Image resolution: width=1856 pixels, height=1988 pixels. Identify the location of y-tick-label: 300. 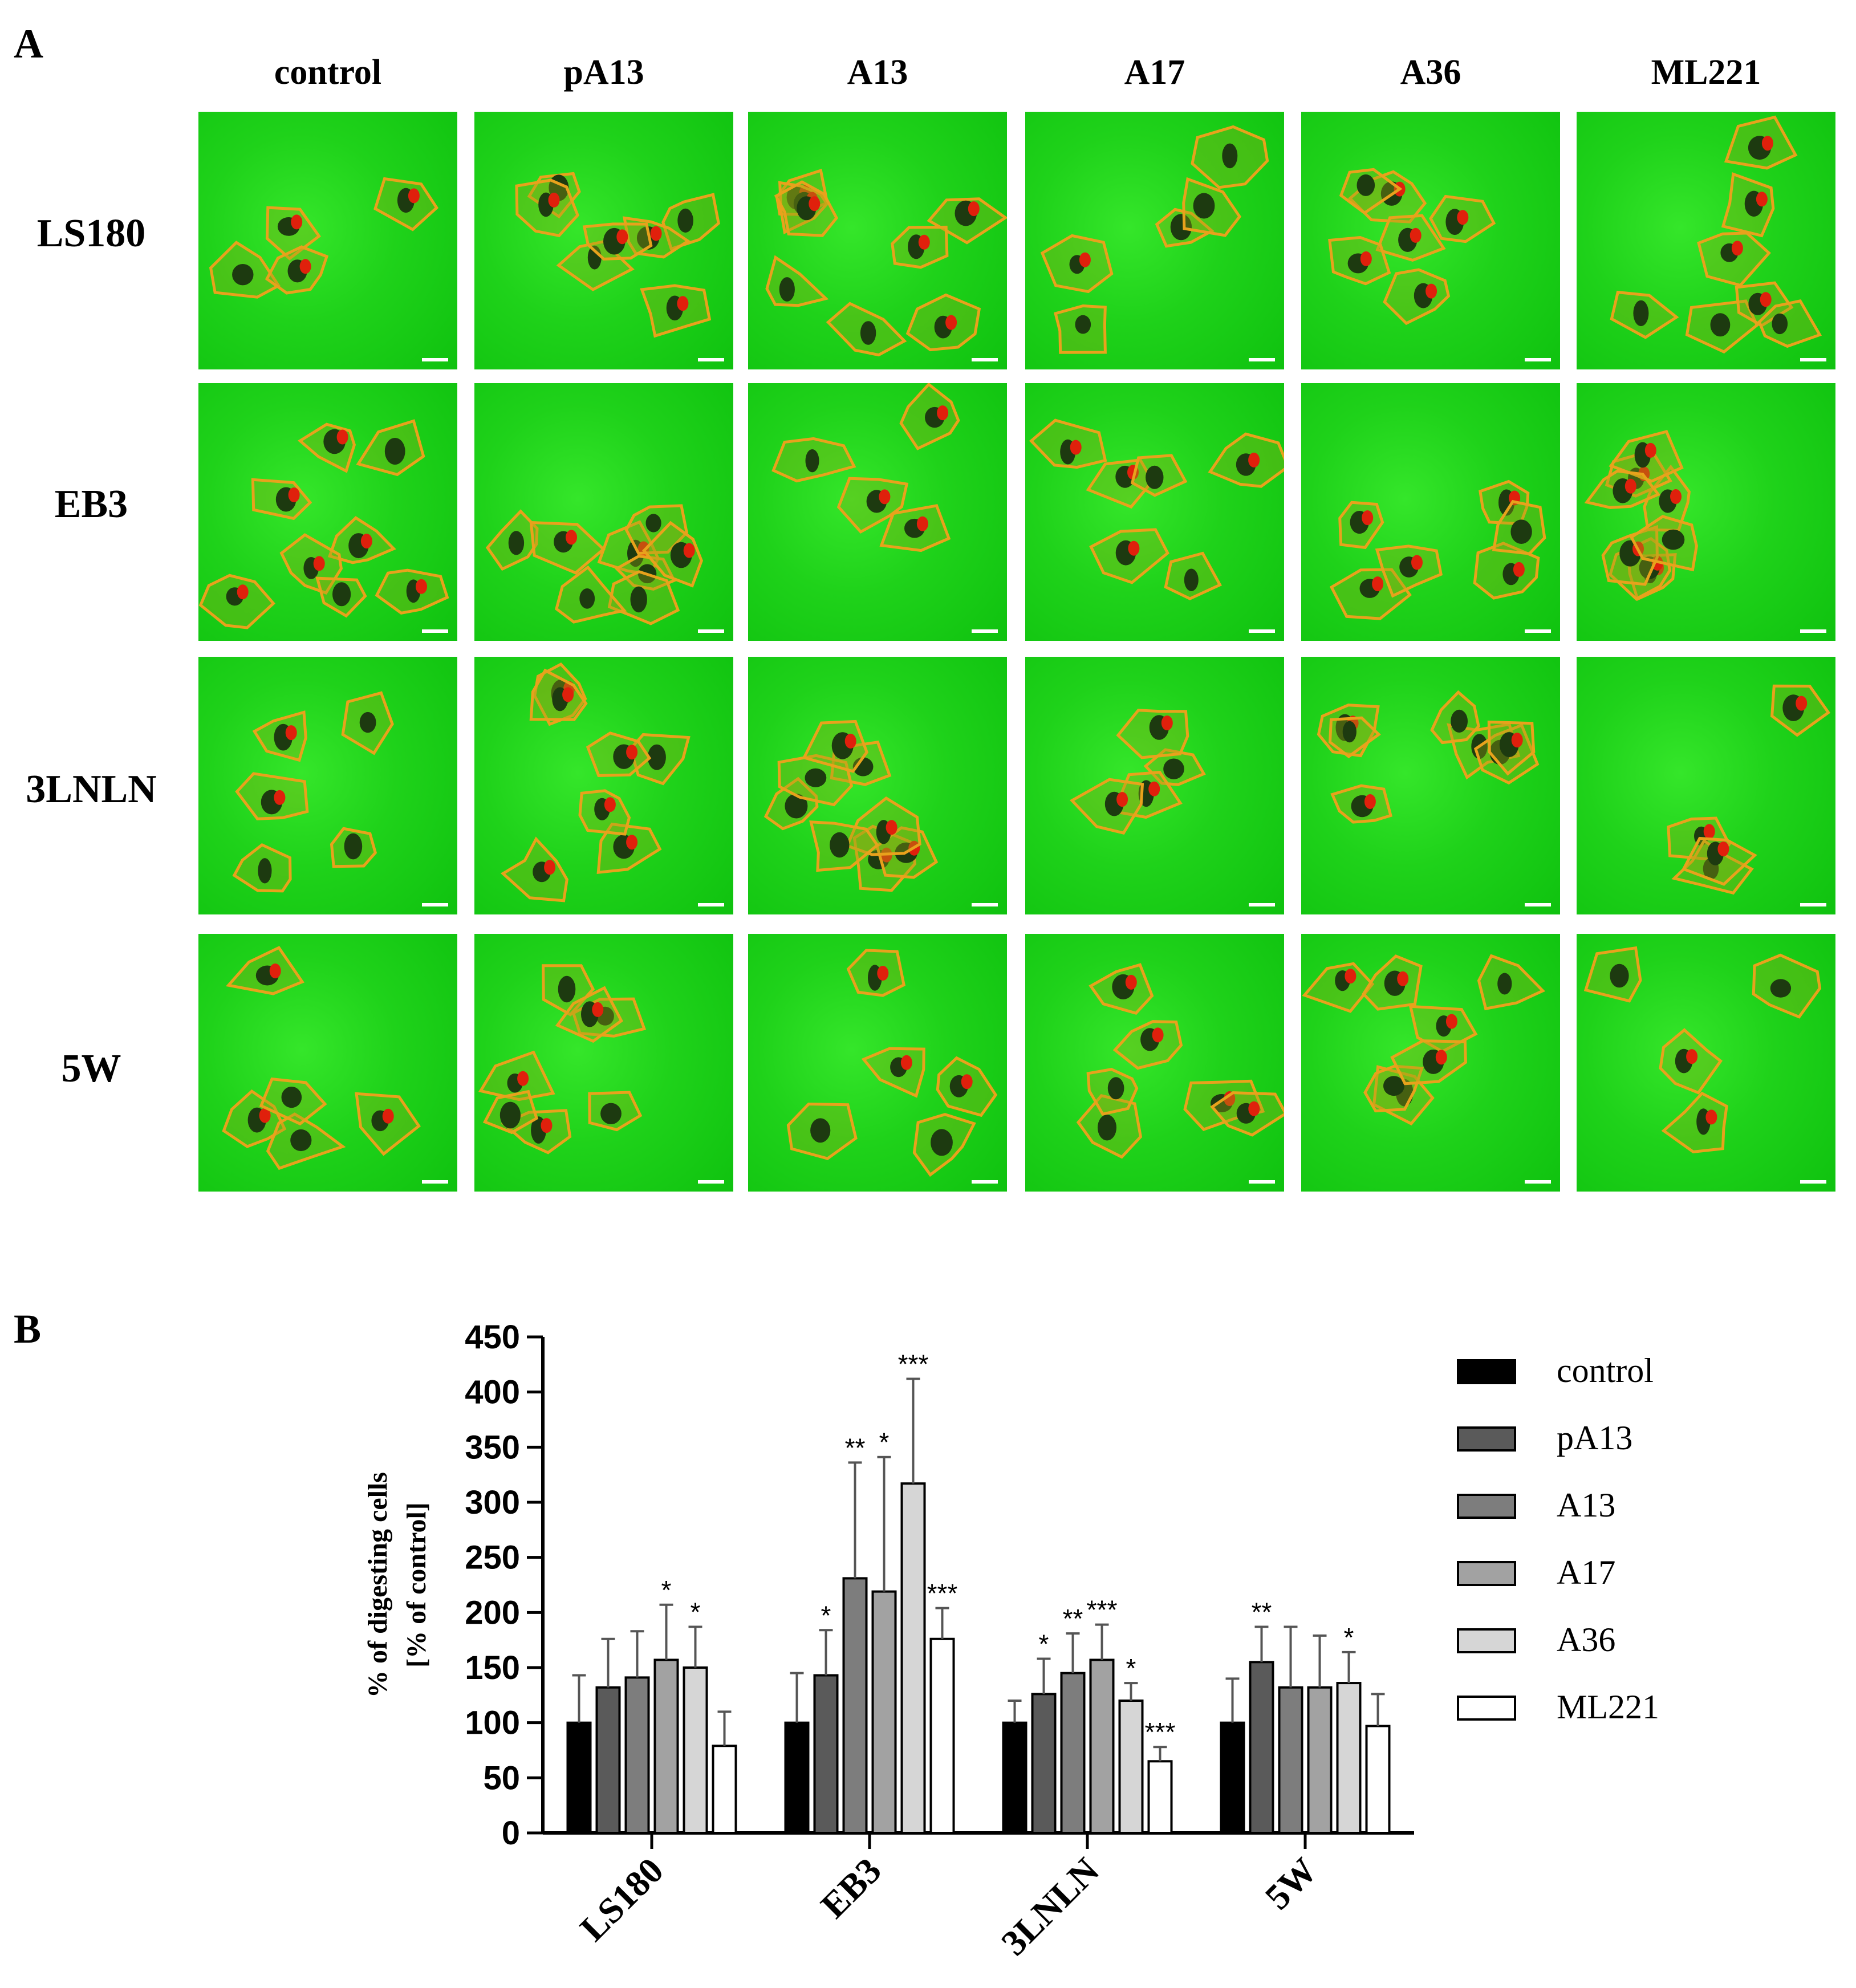
(493, 1502).